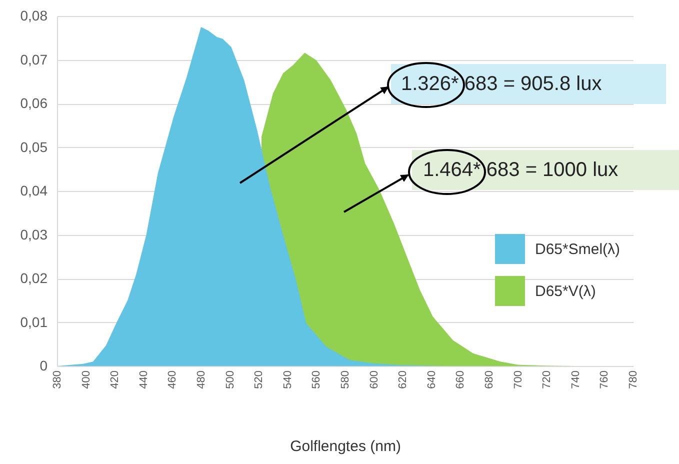  I want to click on x-tick-label: 760, so click(604, 379).